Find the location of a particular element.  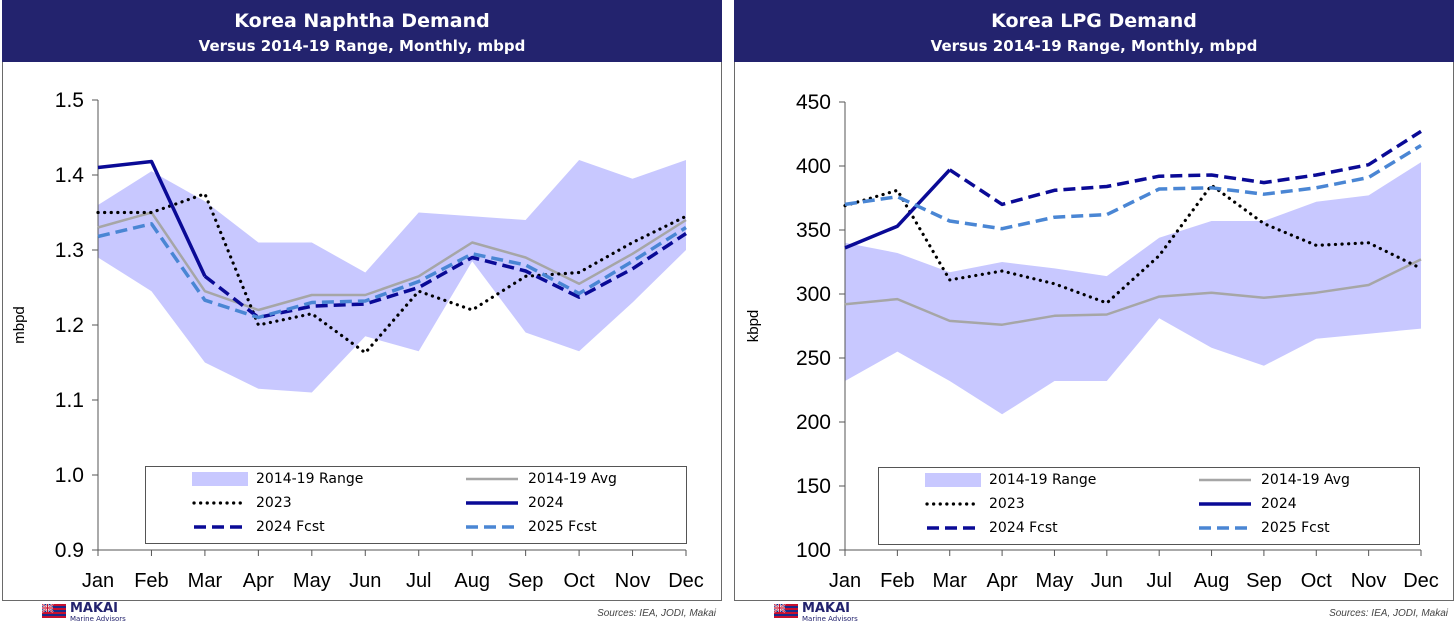

chart-title: Korea LPG Demand is located at coordinates (1094, 21).